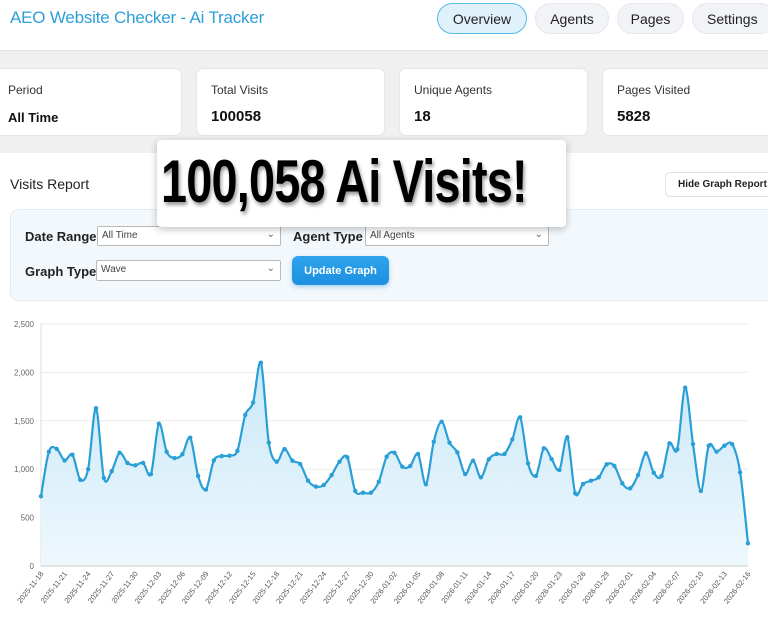 This screenshot has width=768, height=624. Describe the element at coordinates (457, 236) in the screenshot. I see `agent-type-select: All Agents ⌄` at that location.